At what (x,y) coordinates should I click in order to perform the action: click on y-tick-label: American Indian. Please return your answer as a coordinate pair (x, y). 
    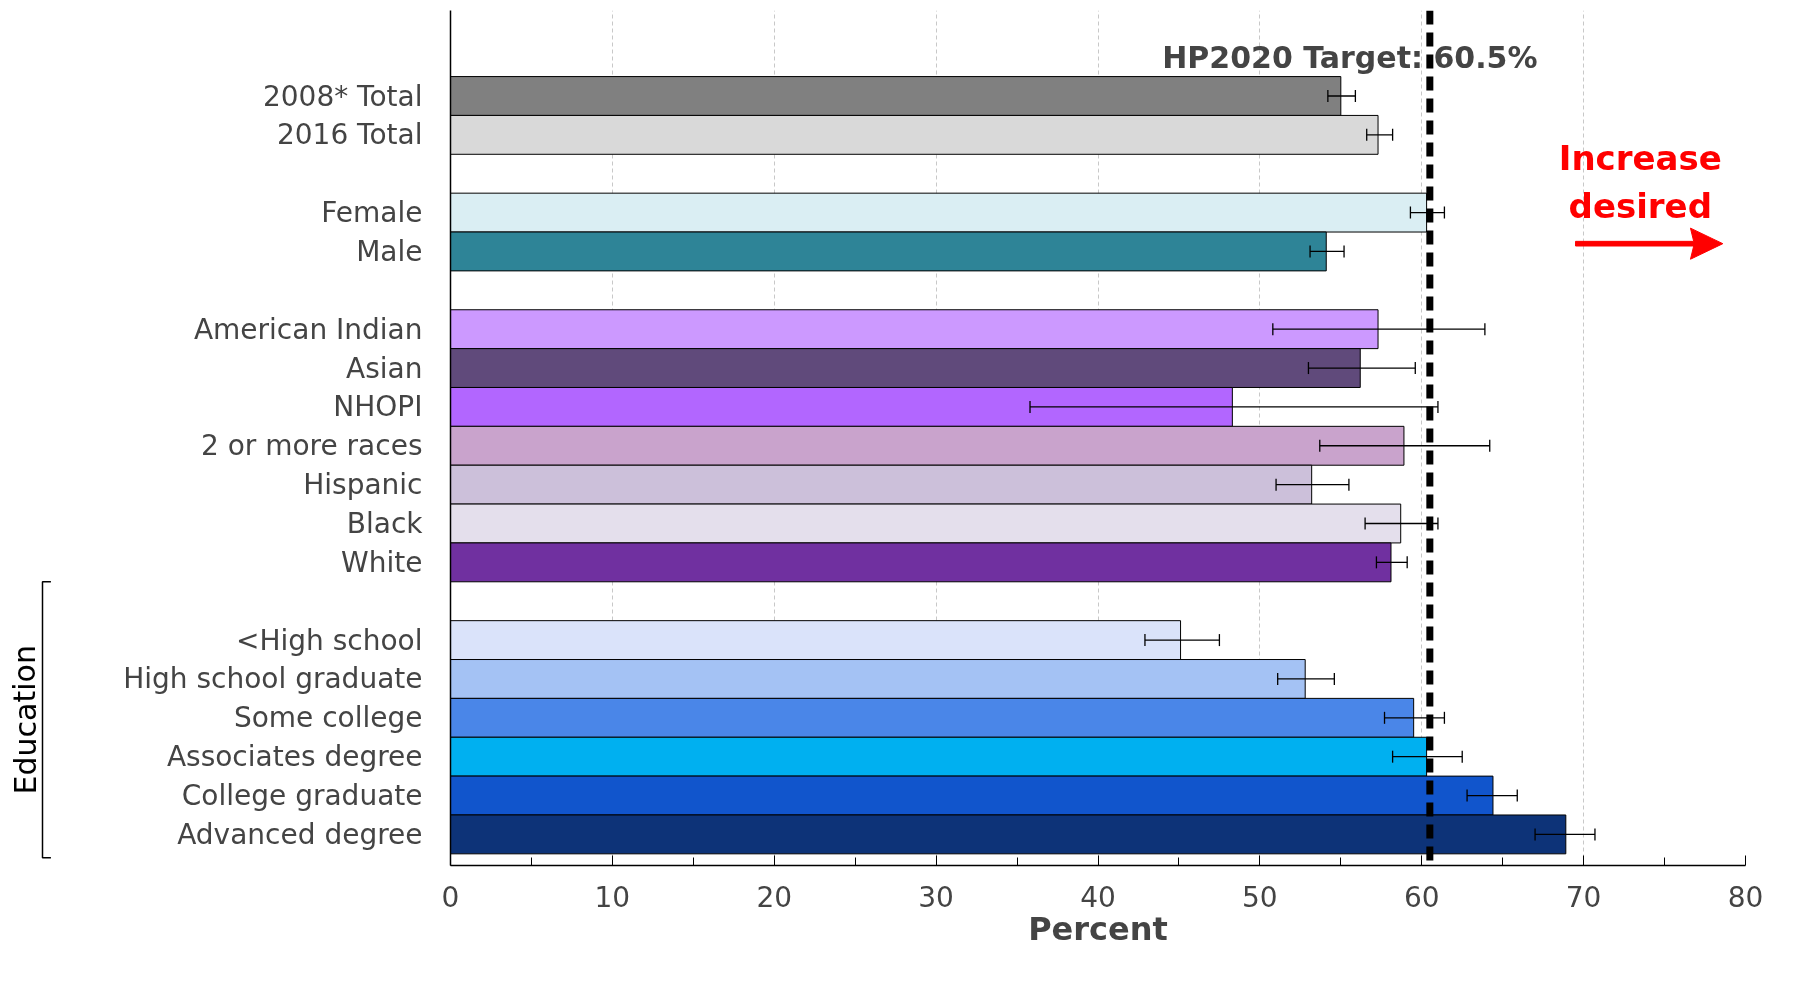
    Looking at the image, I should click on (308, 329).